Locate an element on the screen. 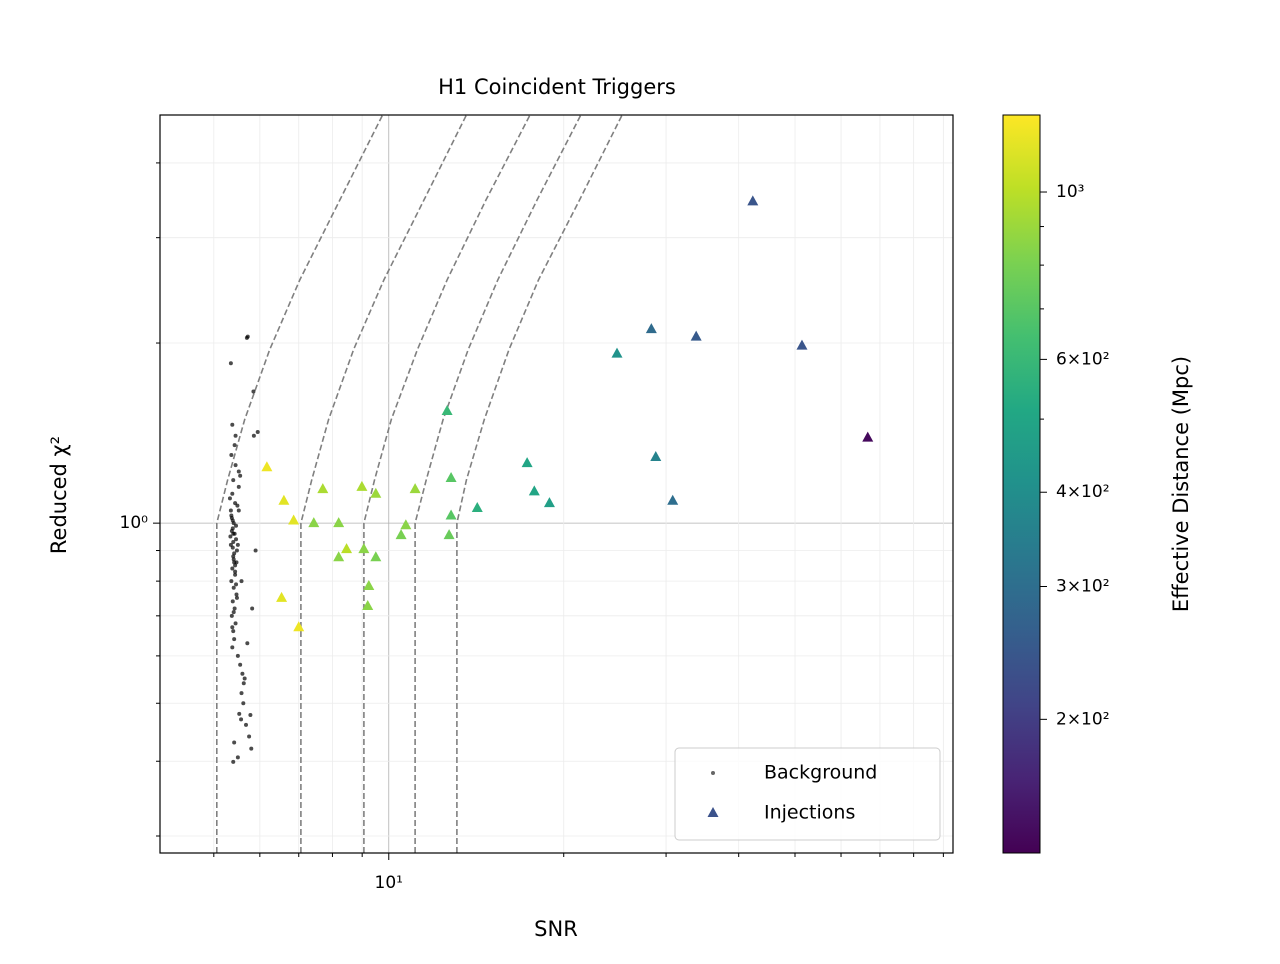 Image resolution: width=1280 pixels, height=964 pixels. legend-box is located at coordinates (807, 794).